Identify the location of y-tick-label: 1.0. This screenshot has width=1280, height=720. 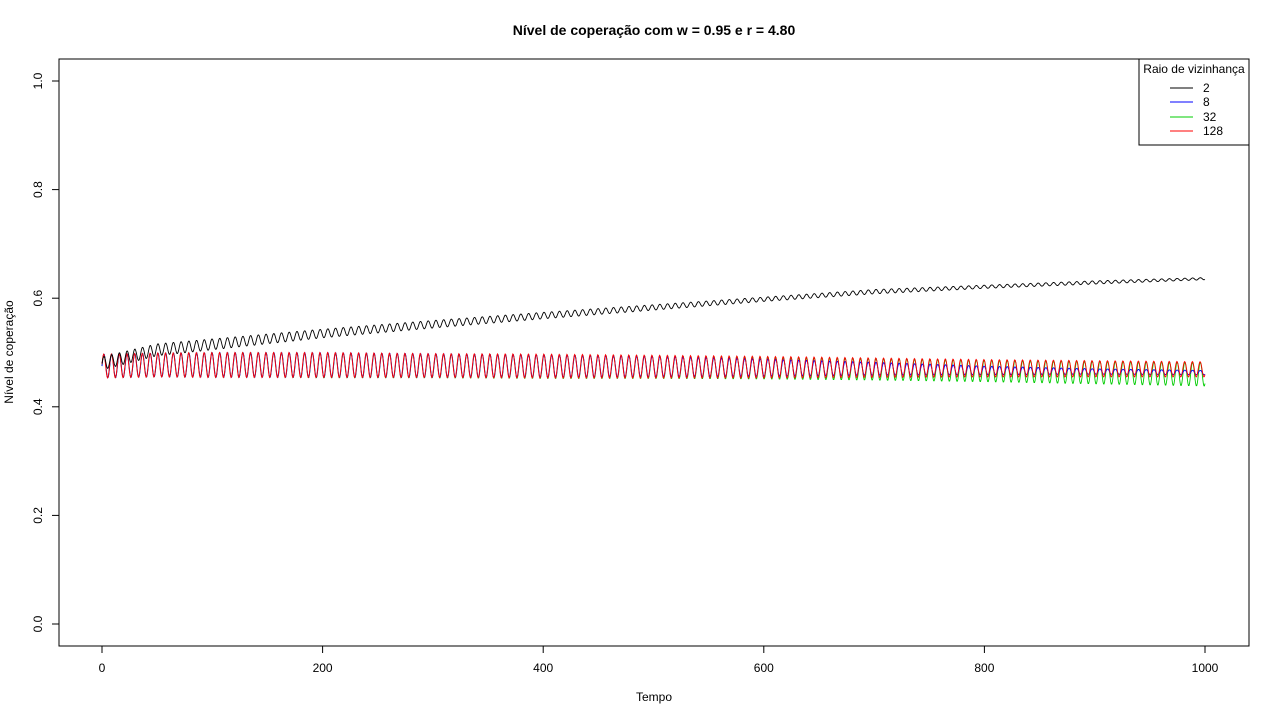
(38, 80).